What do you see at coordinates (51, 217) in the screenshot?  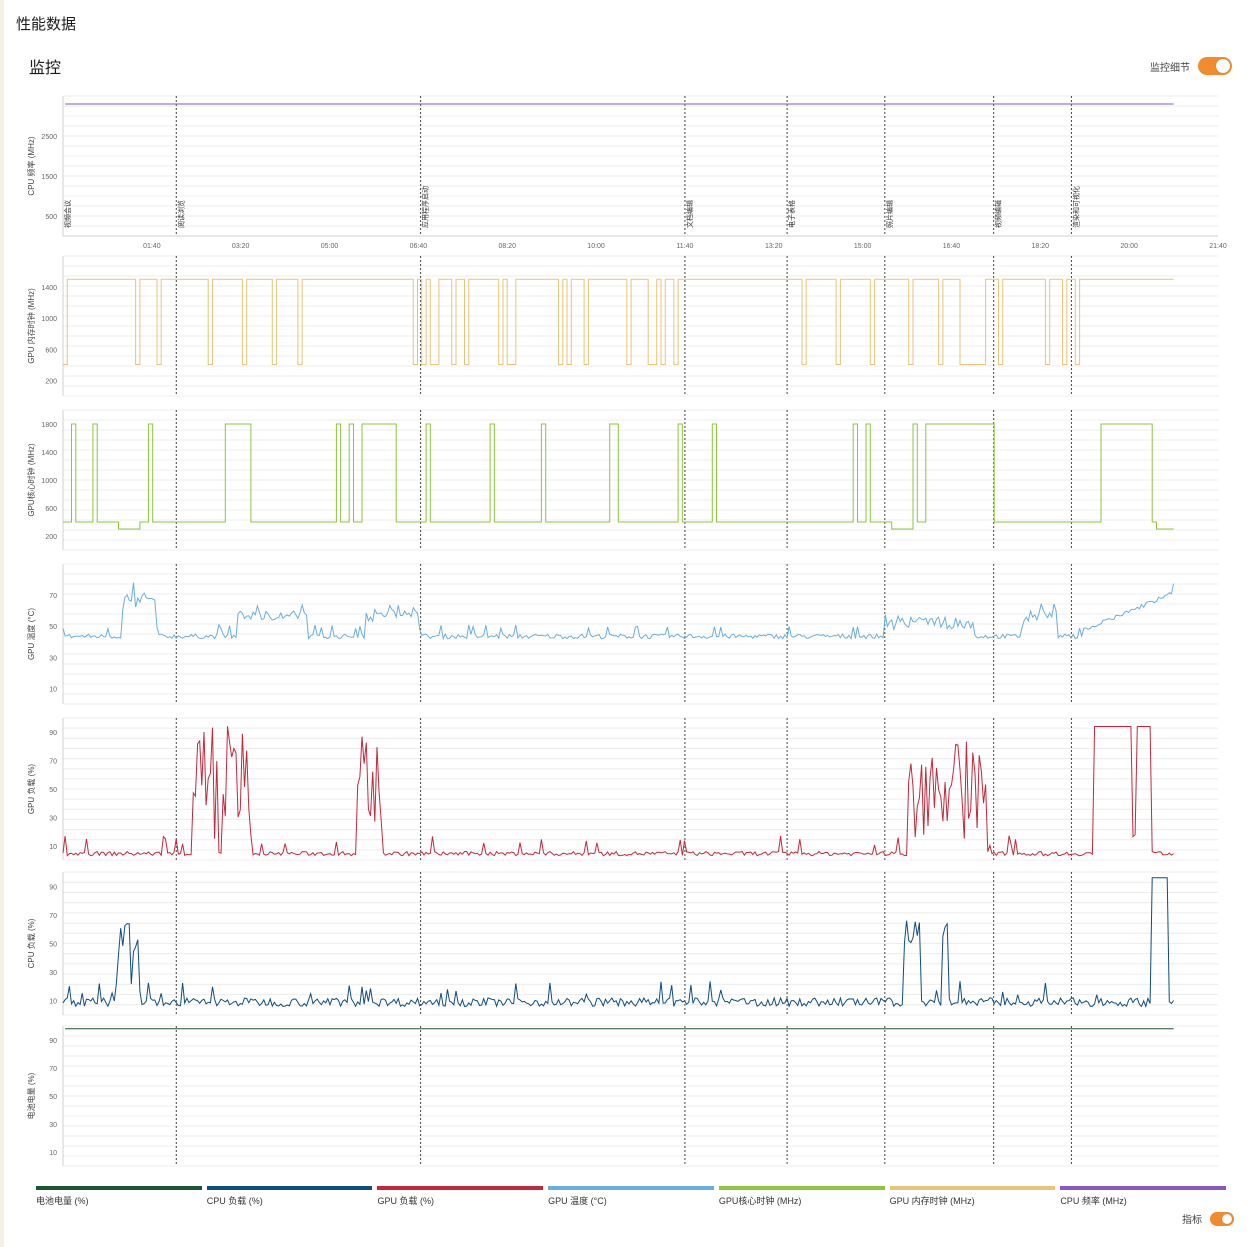 I see `y-tick-label: 500` at bounding box center [51, 217].